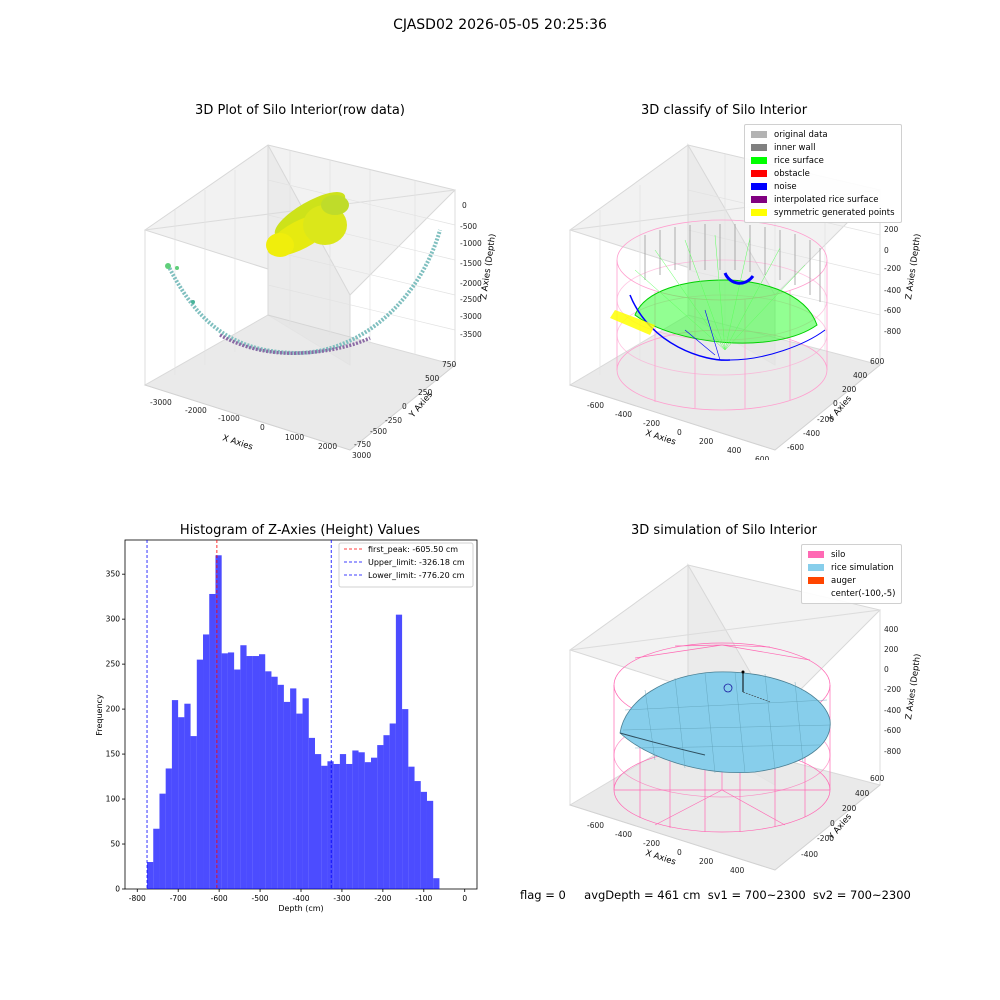 Image resolution: width=1000 pixels, height=1000 pixels. Describe the element at coordinates (892, 268) in the screenshot. I see `classify-z-tick: -200` at that location.